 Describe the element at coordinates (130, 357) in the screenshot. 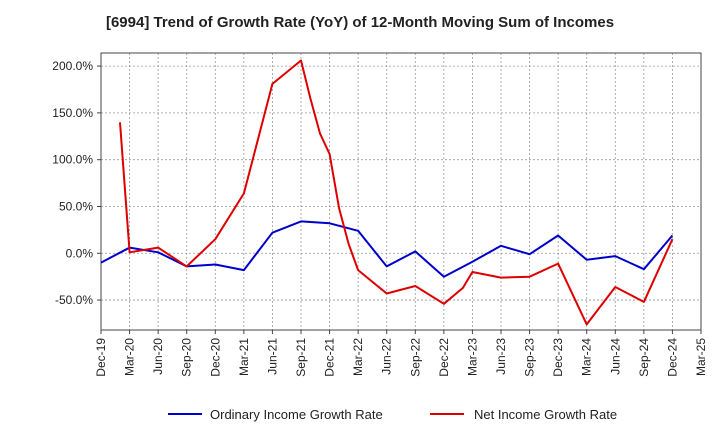

I see `x-tick-label: Mar-20` at that location.